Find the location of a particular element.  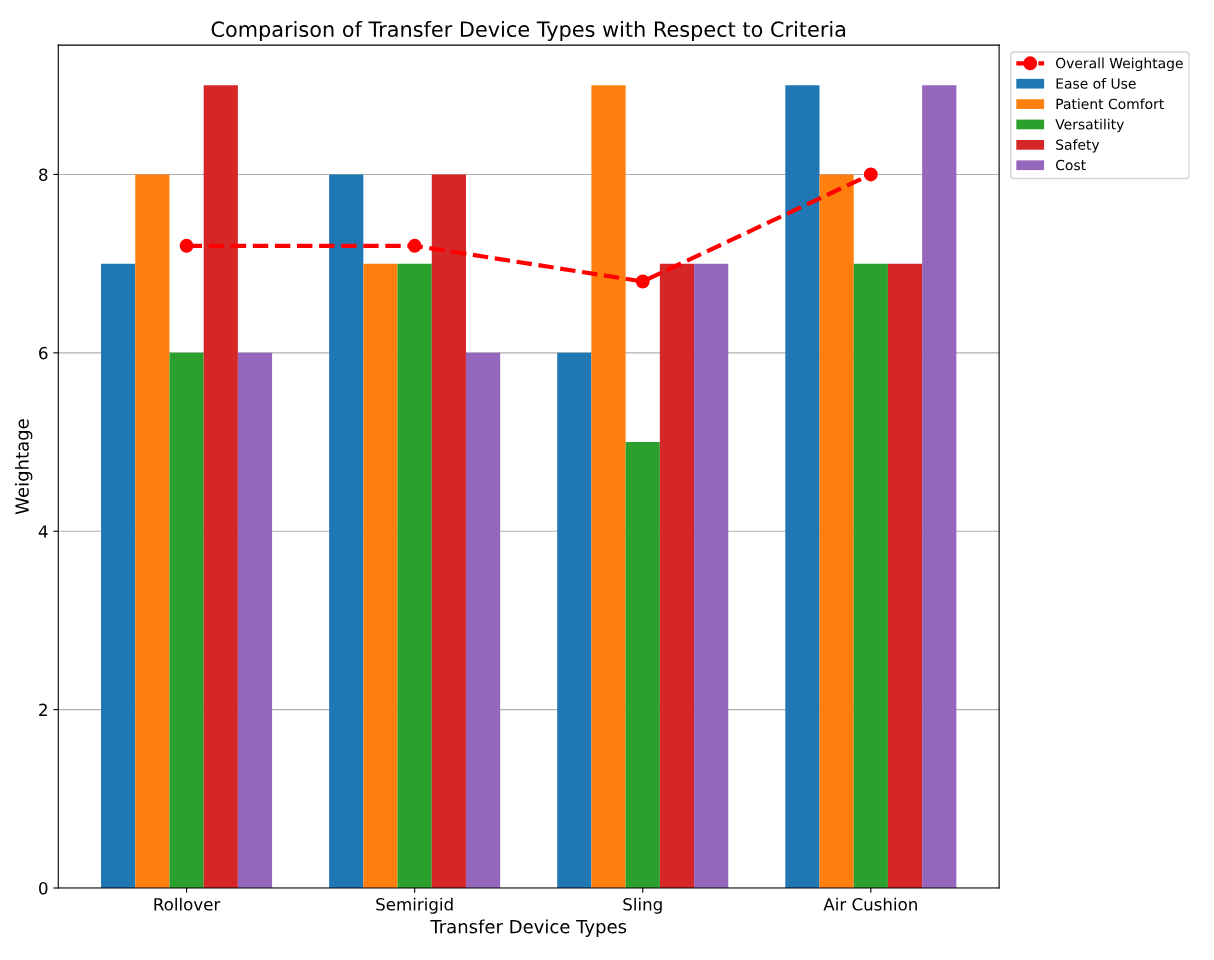

x-tick-label: Air Cushion is located at coordinates (870, 904).